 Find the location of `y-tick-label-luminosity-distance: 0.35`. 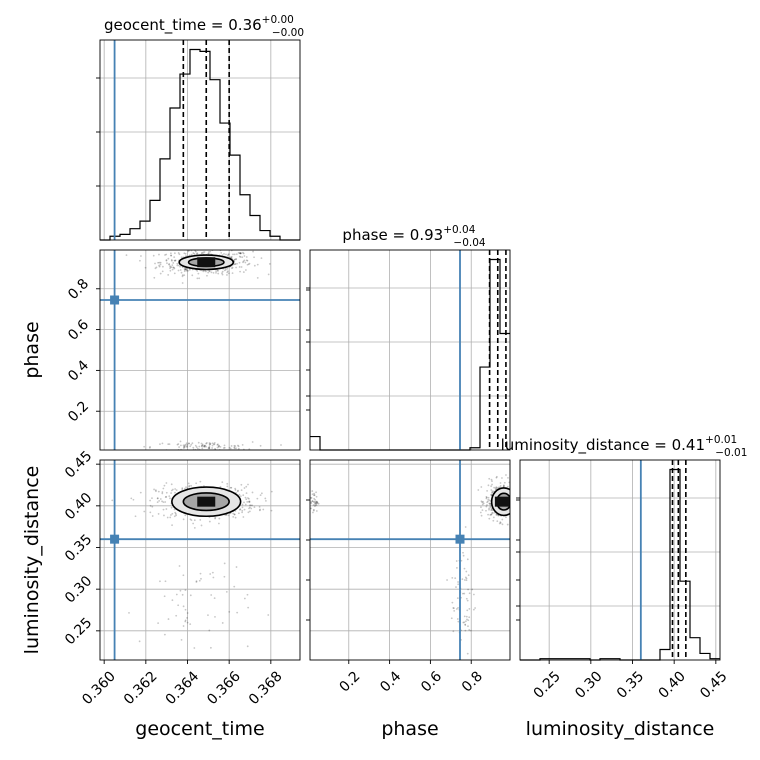

y-tick-label-luminosity-distance: 0.35 is located at coordinates (78, 547).